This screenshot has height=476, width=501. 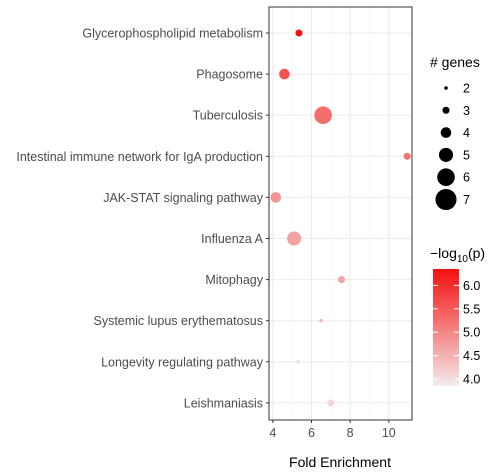 What do you see at coordinates (272, 433) in the screenshot?
I see `x-tick-label: 4` at bounding box center [272, 433].